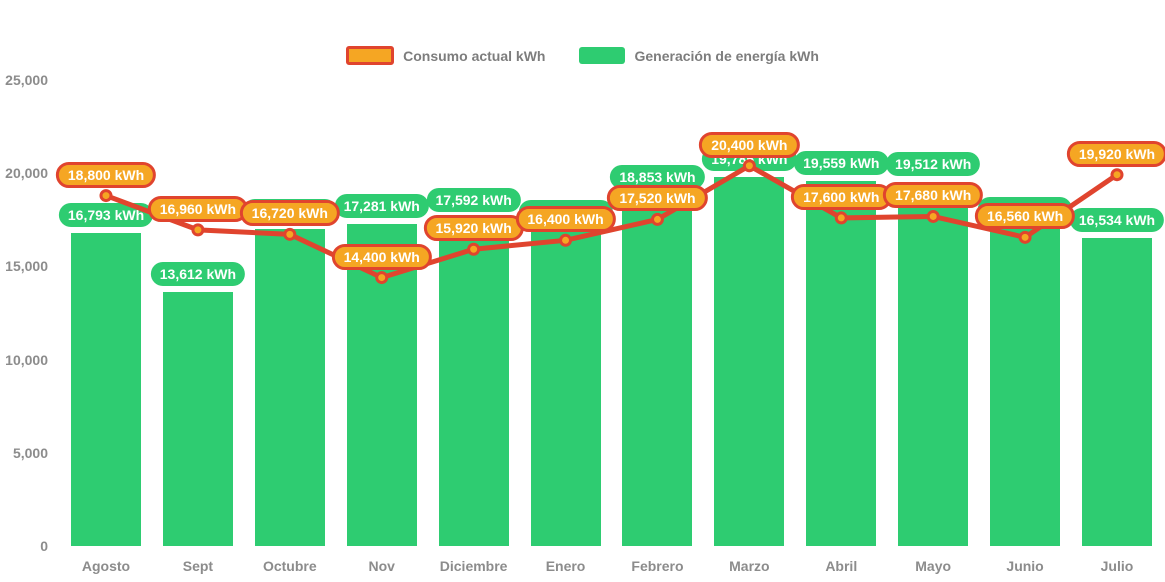 The width and height of the screenshot is (1165, 582). I want to click on bar-sept, so click(197, 419).